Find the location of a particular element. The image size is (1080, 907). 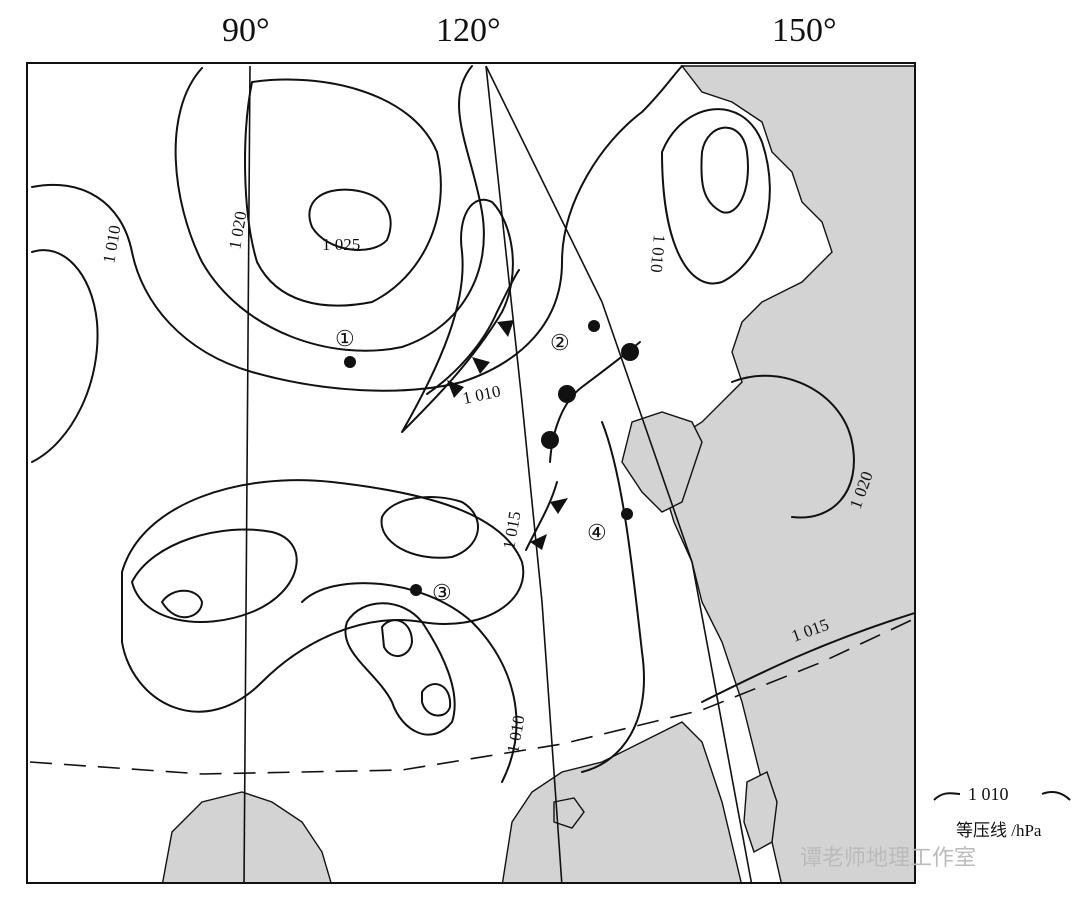

land-indochina is located at coordinates (247, 836).